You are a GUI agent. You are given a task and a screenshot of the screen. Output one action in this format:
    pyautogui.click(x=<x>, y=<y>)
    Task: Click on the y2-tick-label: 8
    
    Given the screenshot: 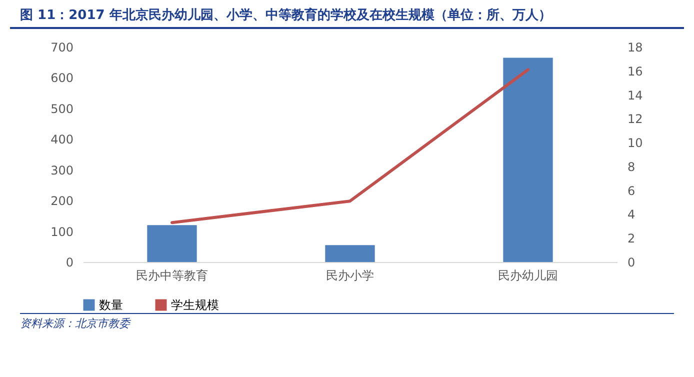 What is the action you would take?
    pyautogui.click(x=632, y=167)
    